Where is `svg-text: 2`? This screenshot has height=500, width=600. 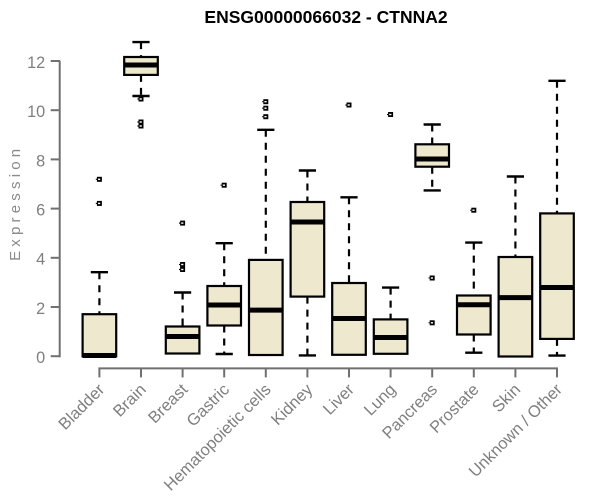 svg-text: 2 is located at coordinates (40, 309).